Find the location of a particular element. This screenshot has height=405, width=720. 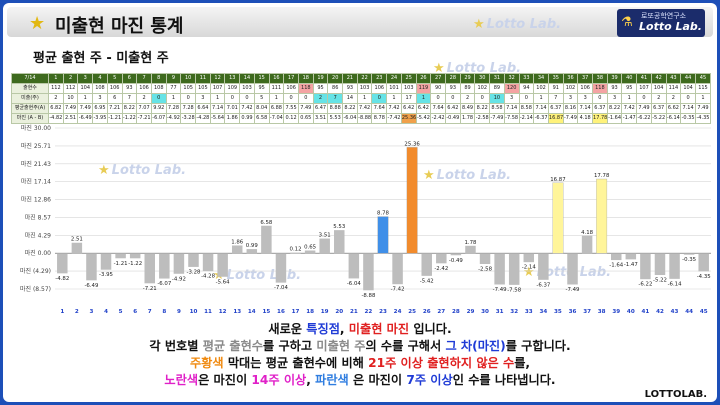

table-cell: 9.92 is located at coordinates (158, 108).